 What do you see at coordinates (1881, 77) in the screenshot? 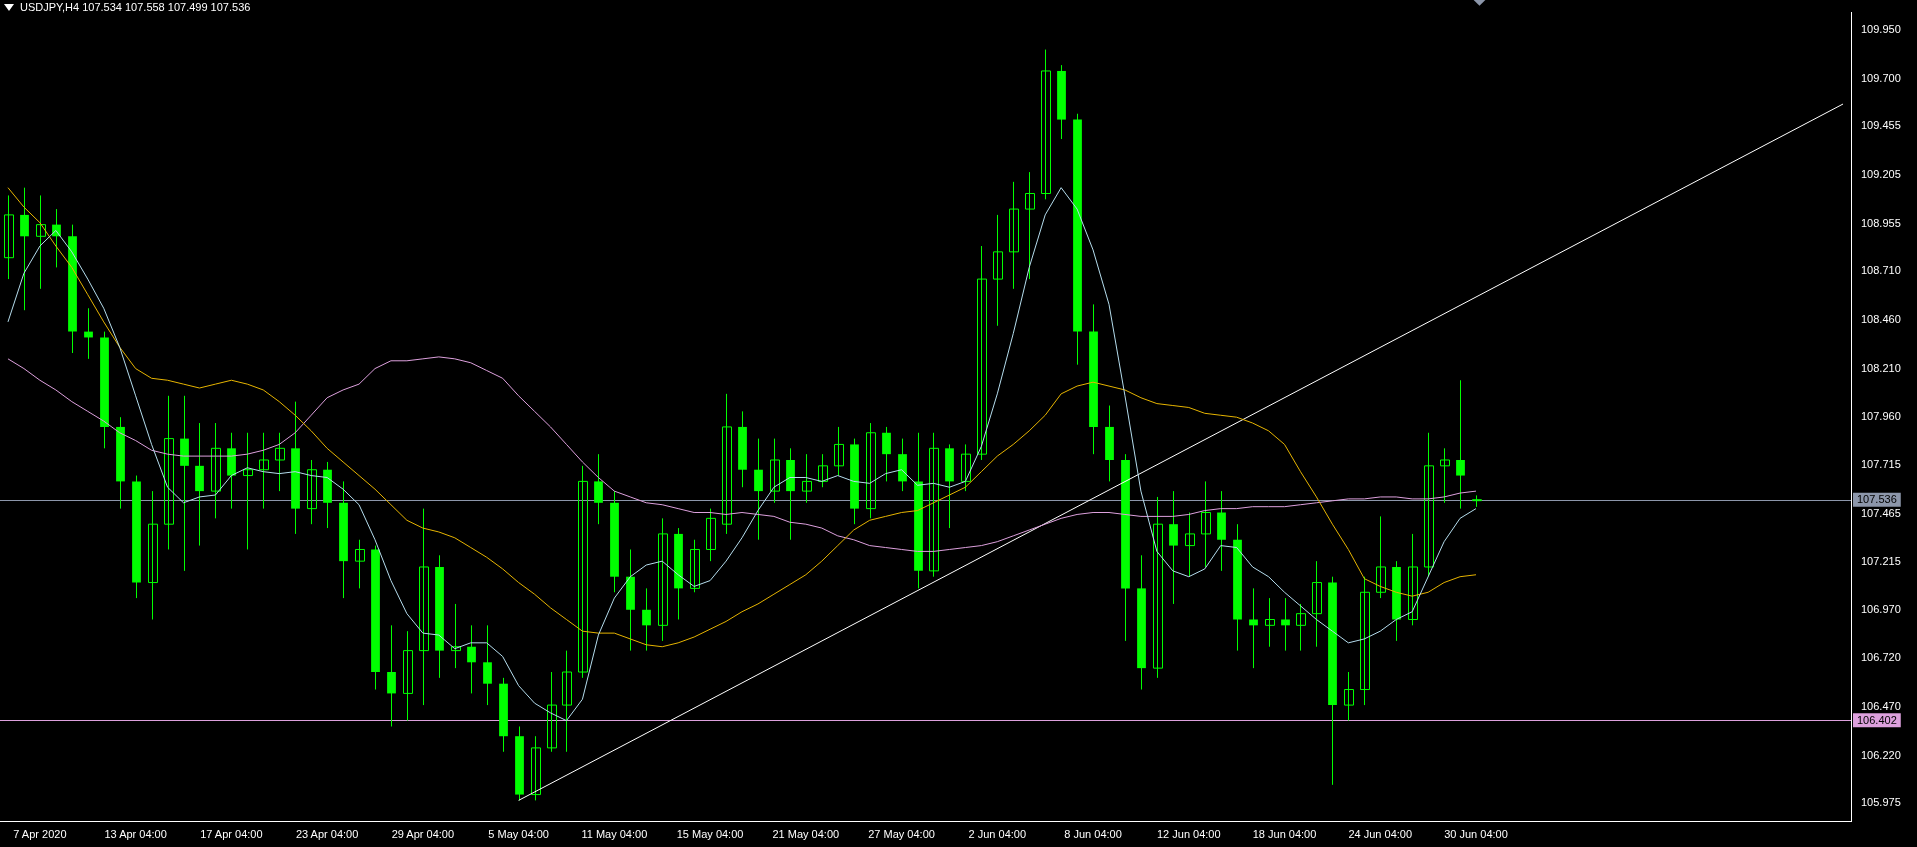
I see `y-tick-label: 109.700` at bounding box center [1881, 77].